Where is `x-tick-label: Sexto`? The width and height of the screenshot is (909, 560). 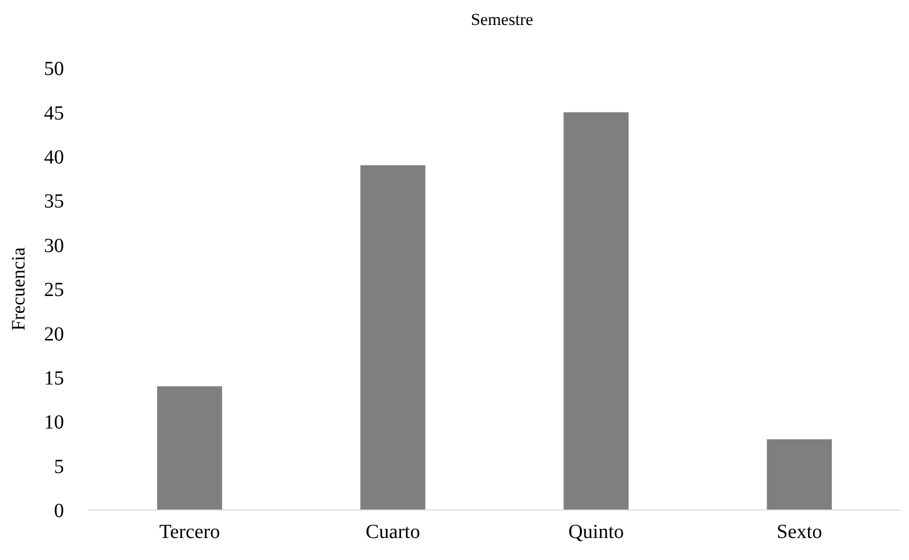
x-tick-label: Sexto is located at coordinates (799, 532).